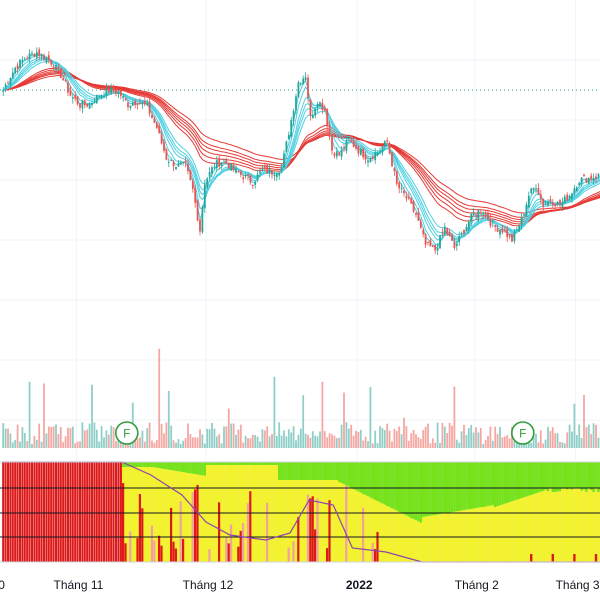  Describe the element at coordinates (578, 585) in the screenshot. I see `x-axis-tick-label: Tháng 3` at that location.